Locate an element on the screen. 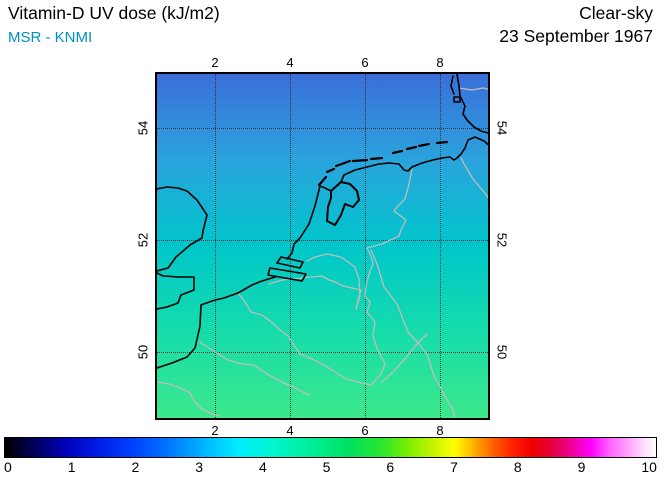 This screenshot has width=665, height=480. y-axis-tick-right: 52 is located at coordinates (502, 240).